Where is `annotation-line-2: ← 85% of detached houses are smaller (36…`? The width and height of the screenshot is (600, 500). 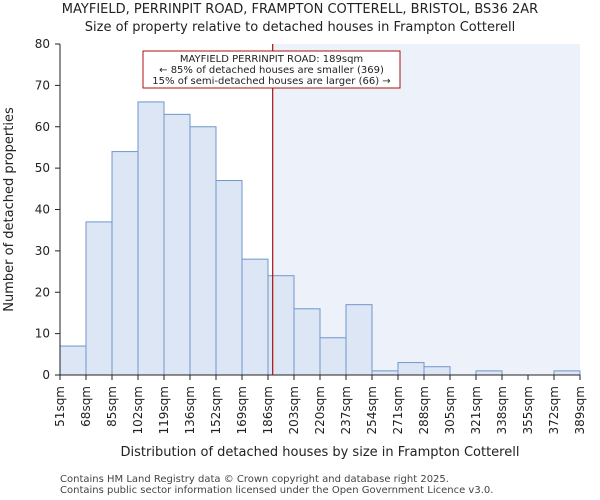 annotation-line-2: ← 85% of detached houses are smaller (36… is located at coordinates (271, 70).